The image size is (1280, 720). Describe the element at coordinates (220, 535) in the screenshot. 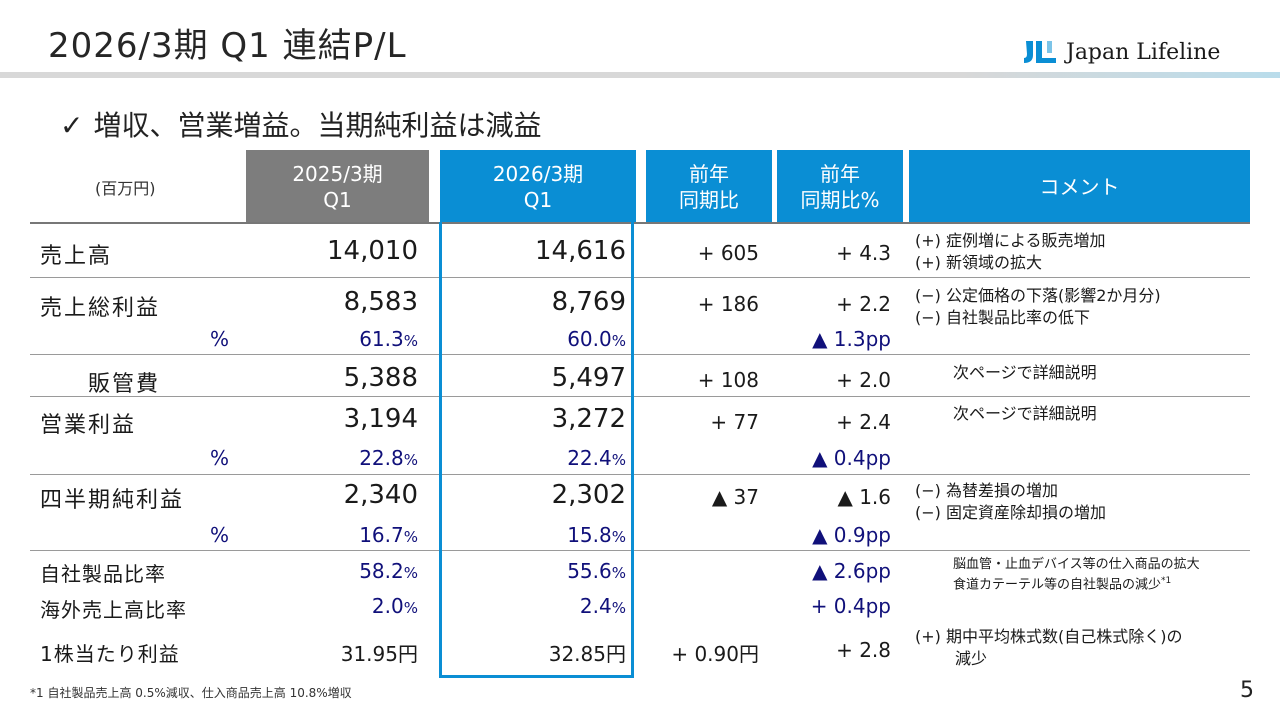

I see `net-margin-label: %` at that location.